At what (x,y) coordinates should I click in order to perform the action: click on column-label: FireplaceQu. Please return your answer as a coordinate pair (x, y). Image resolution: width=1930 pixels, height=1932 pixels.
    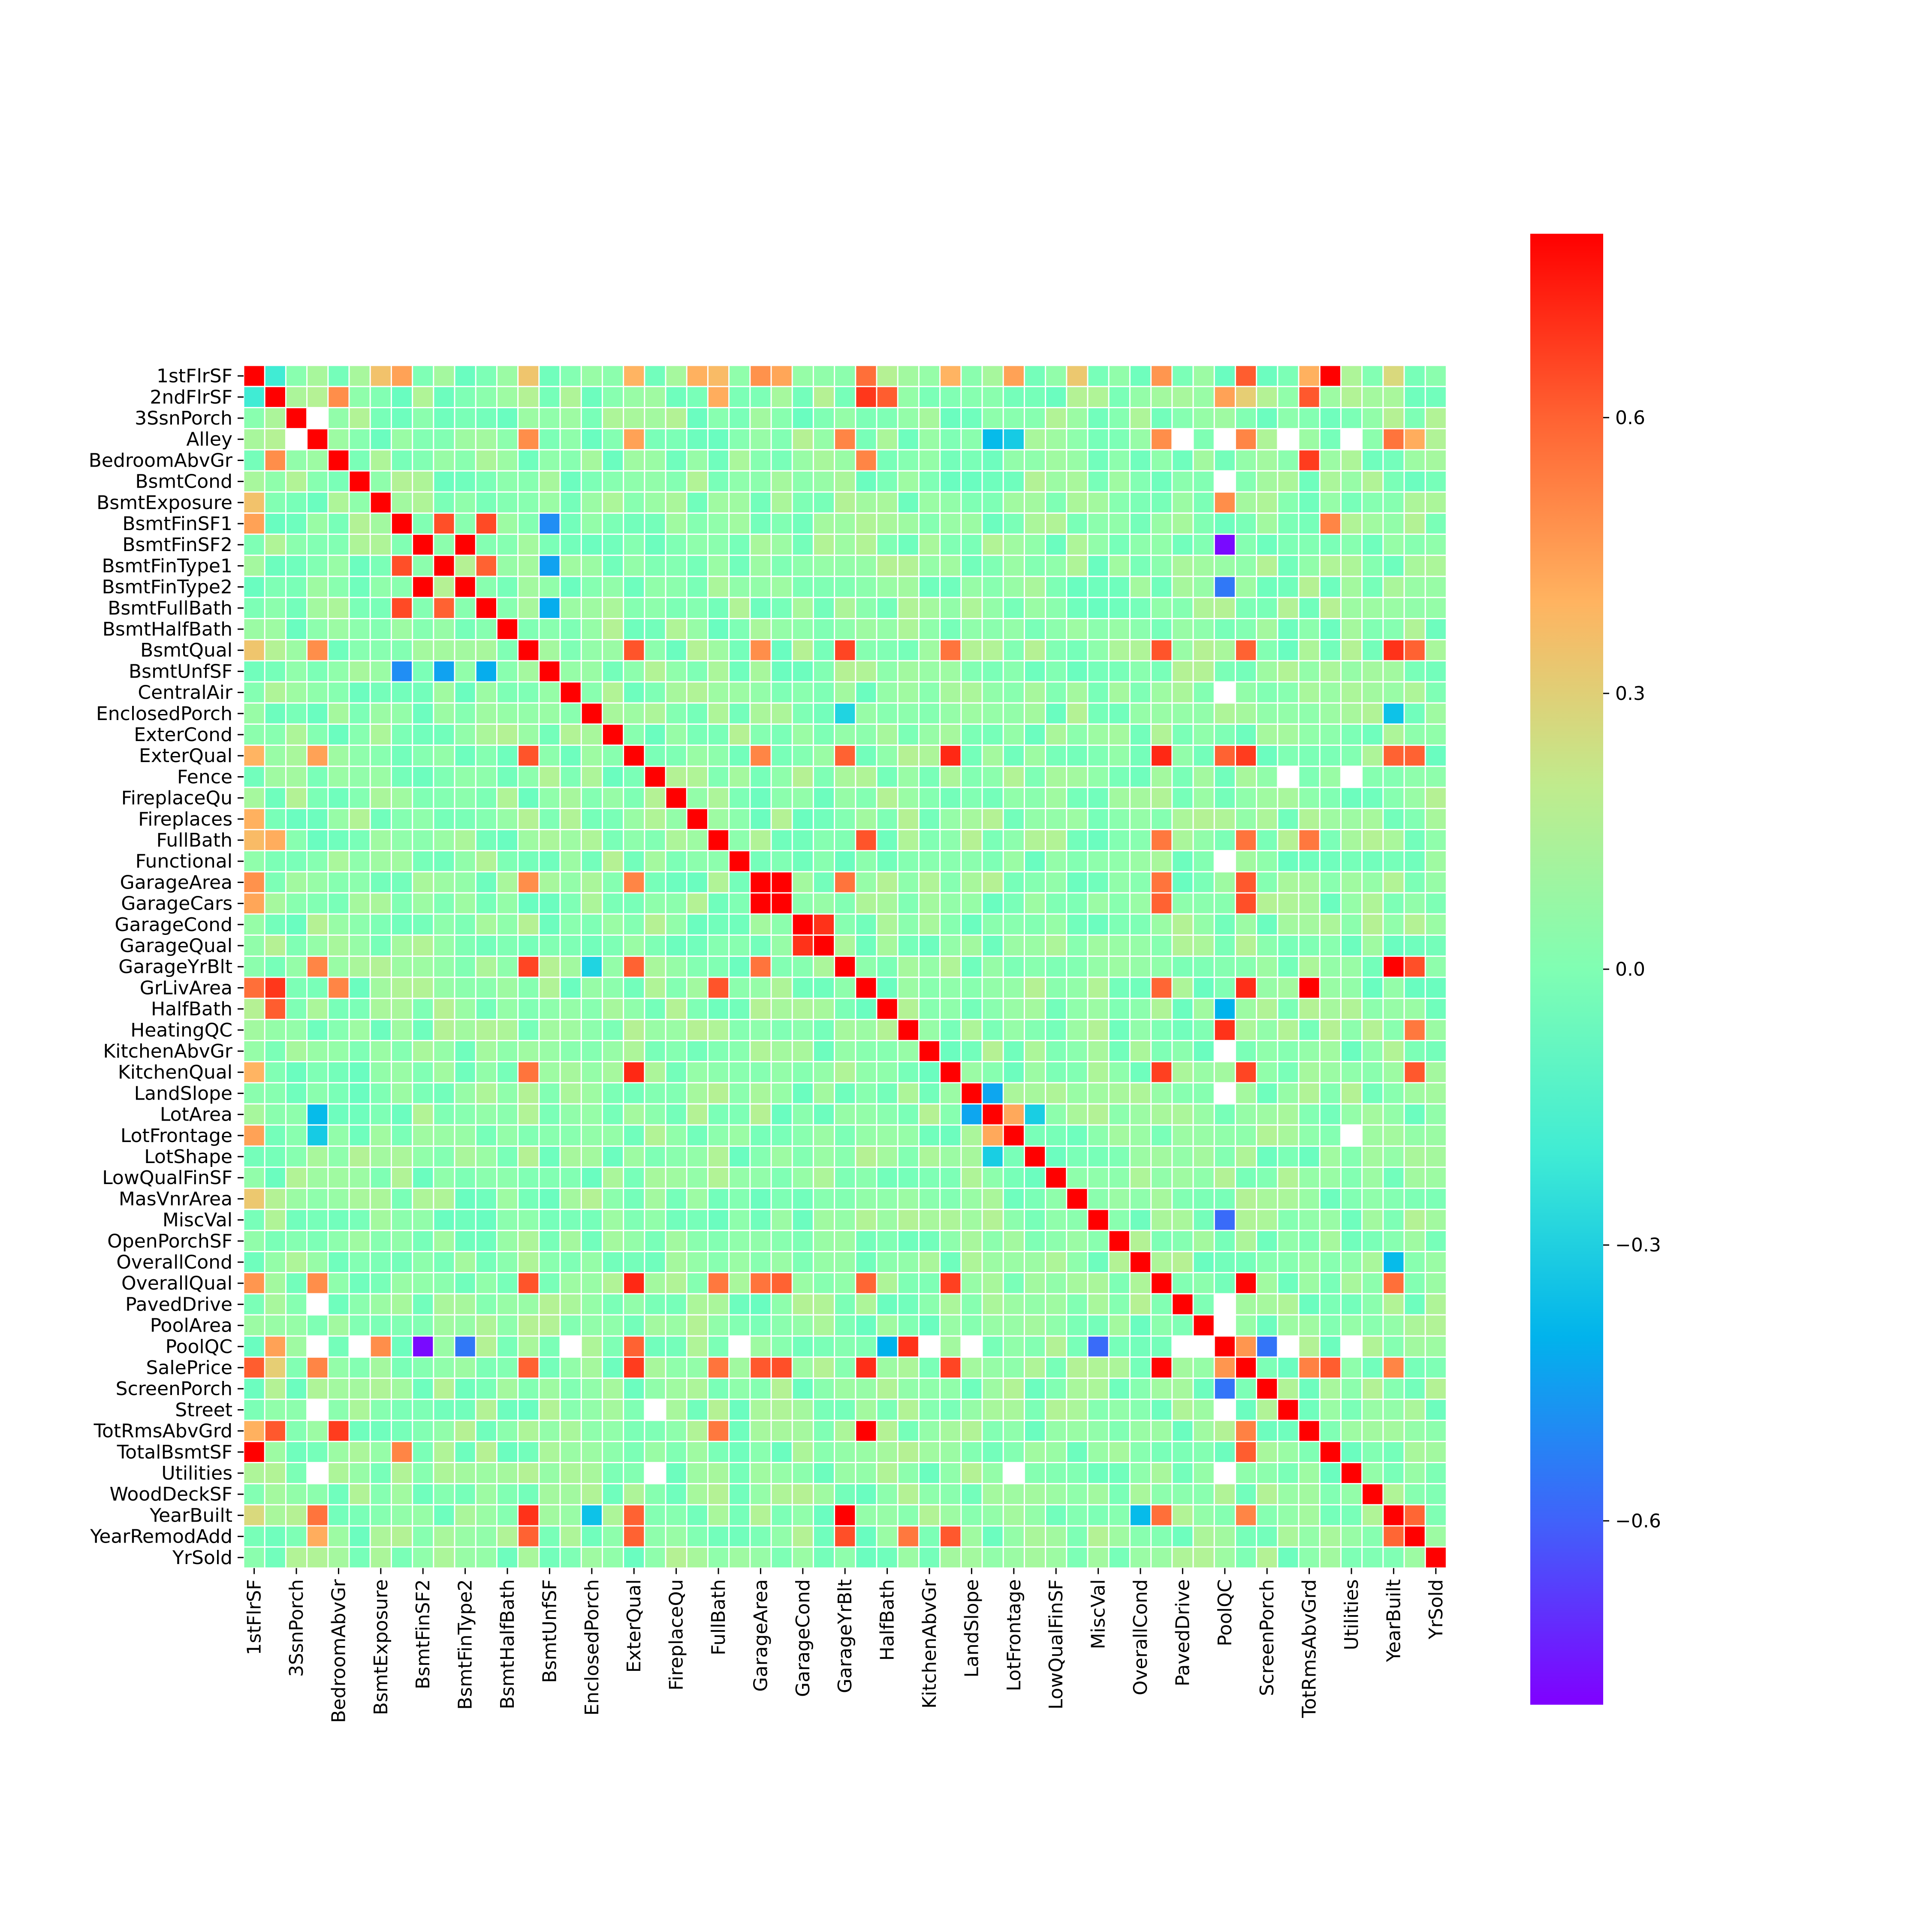
    Looking at the image, I should click on (677, 1635).